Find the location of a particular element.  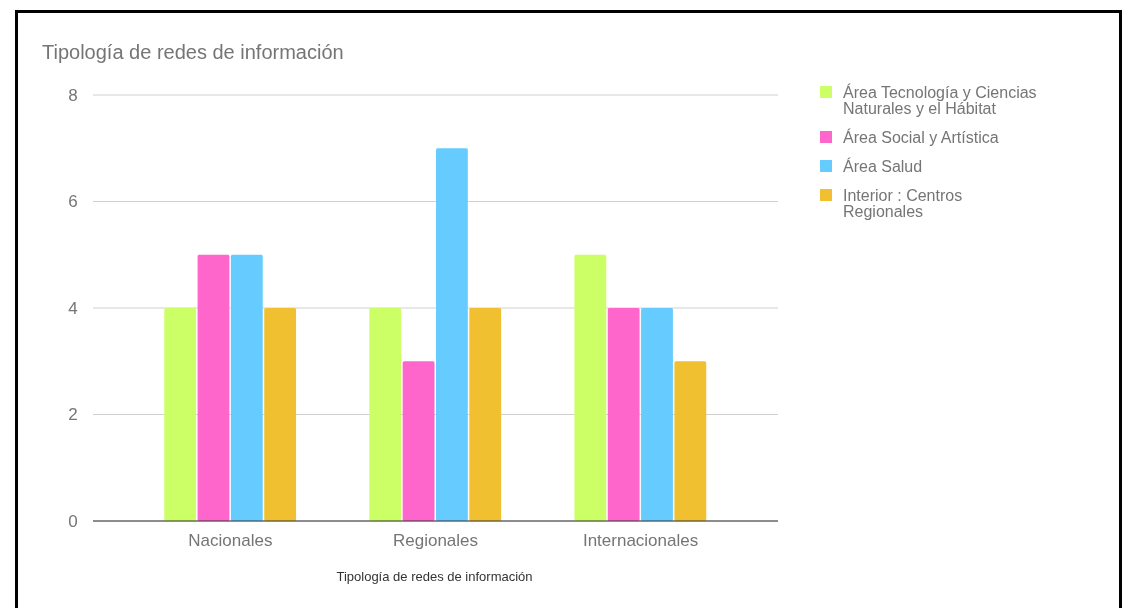

chart-title: Tipología de redes de información is located at coordinates (193, 52).